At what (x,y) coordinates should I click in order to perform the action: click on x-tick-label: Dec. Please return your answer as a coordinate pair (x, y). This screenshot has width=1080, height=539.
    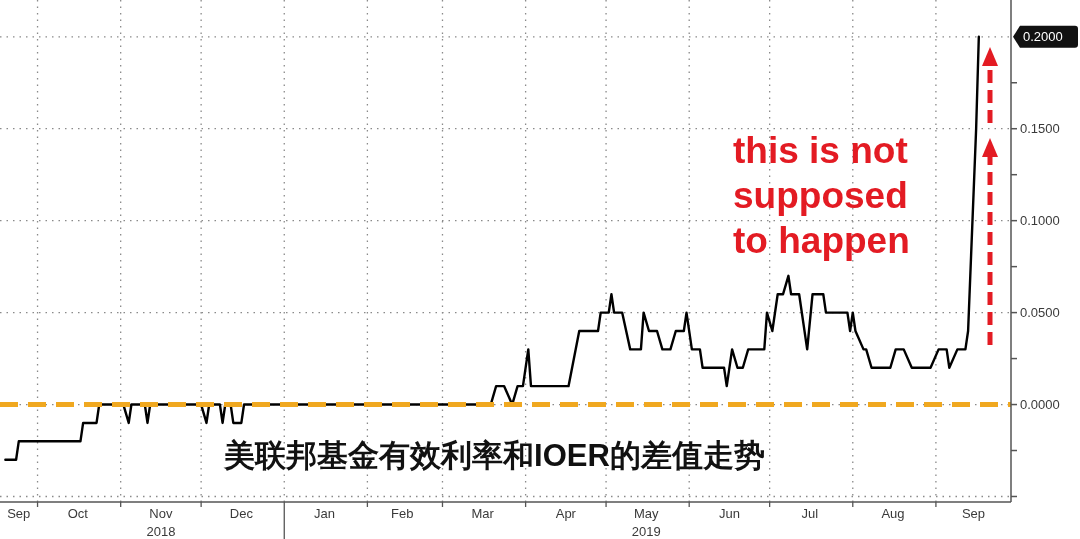
    Looking at the image, I should click on (241, 513).